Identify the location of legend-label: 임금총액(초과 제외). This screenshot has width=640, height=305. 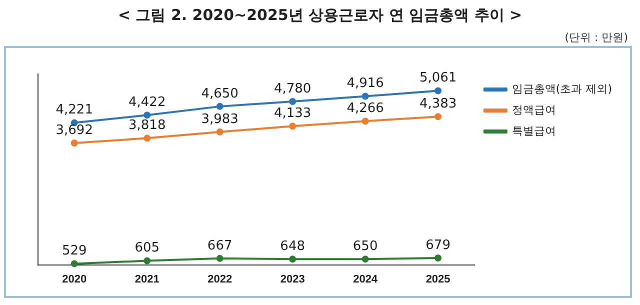
(562, 89).